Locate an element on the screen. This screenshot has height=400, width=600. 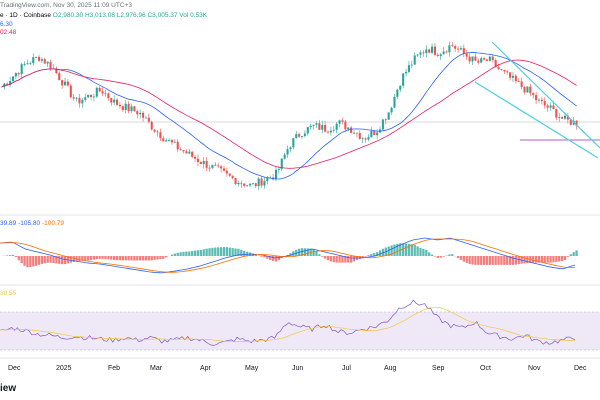
x-tick-label: Dec is located at coordinates (580, 368).